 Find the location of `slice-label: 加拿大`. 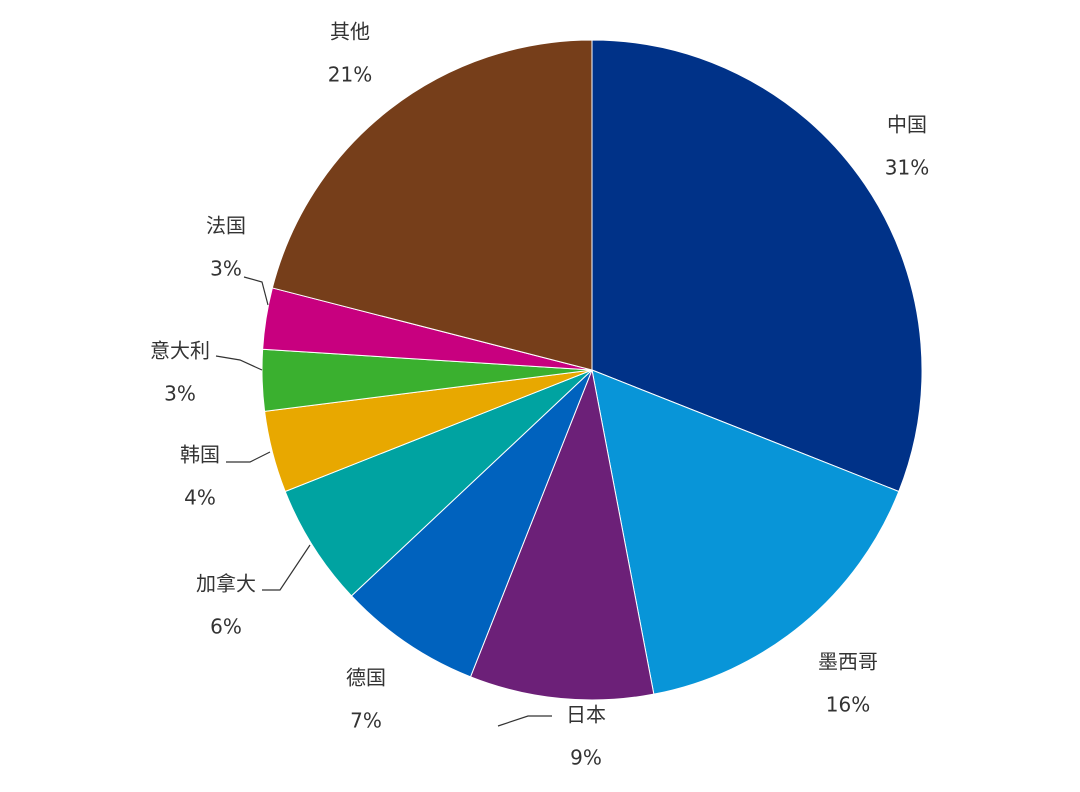

slice-label: 加拿大 is located at coordinates (226, 584).